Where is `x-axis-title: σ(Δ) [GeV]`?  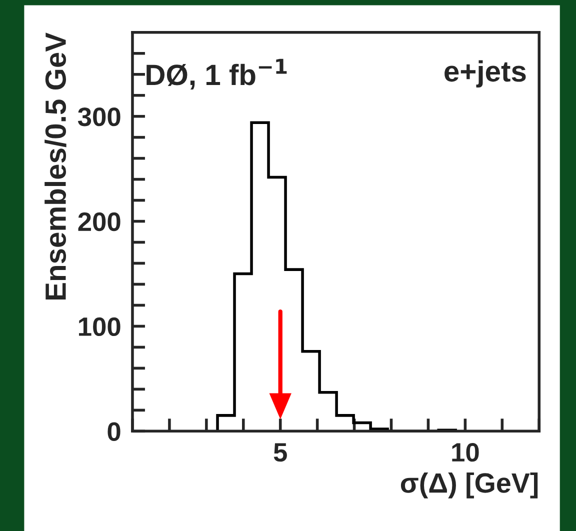
x-axis-title: σ(Δ) [GeV] is located at coordinates (469, 485).